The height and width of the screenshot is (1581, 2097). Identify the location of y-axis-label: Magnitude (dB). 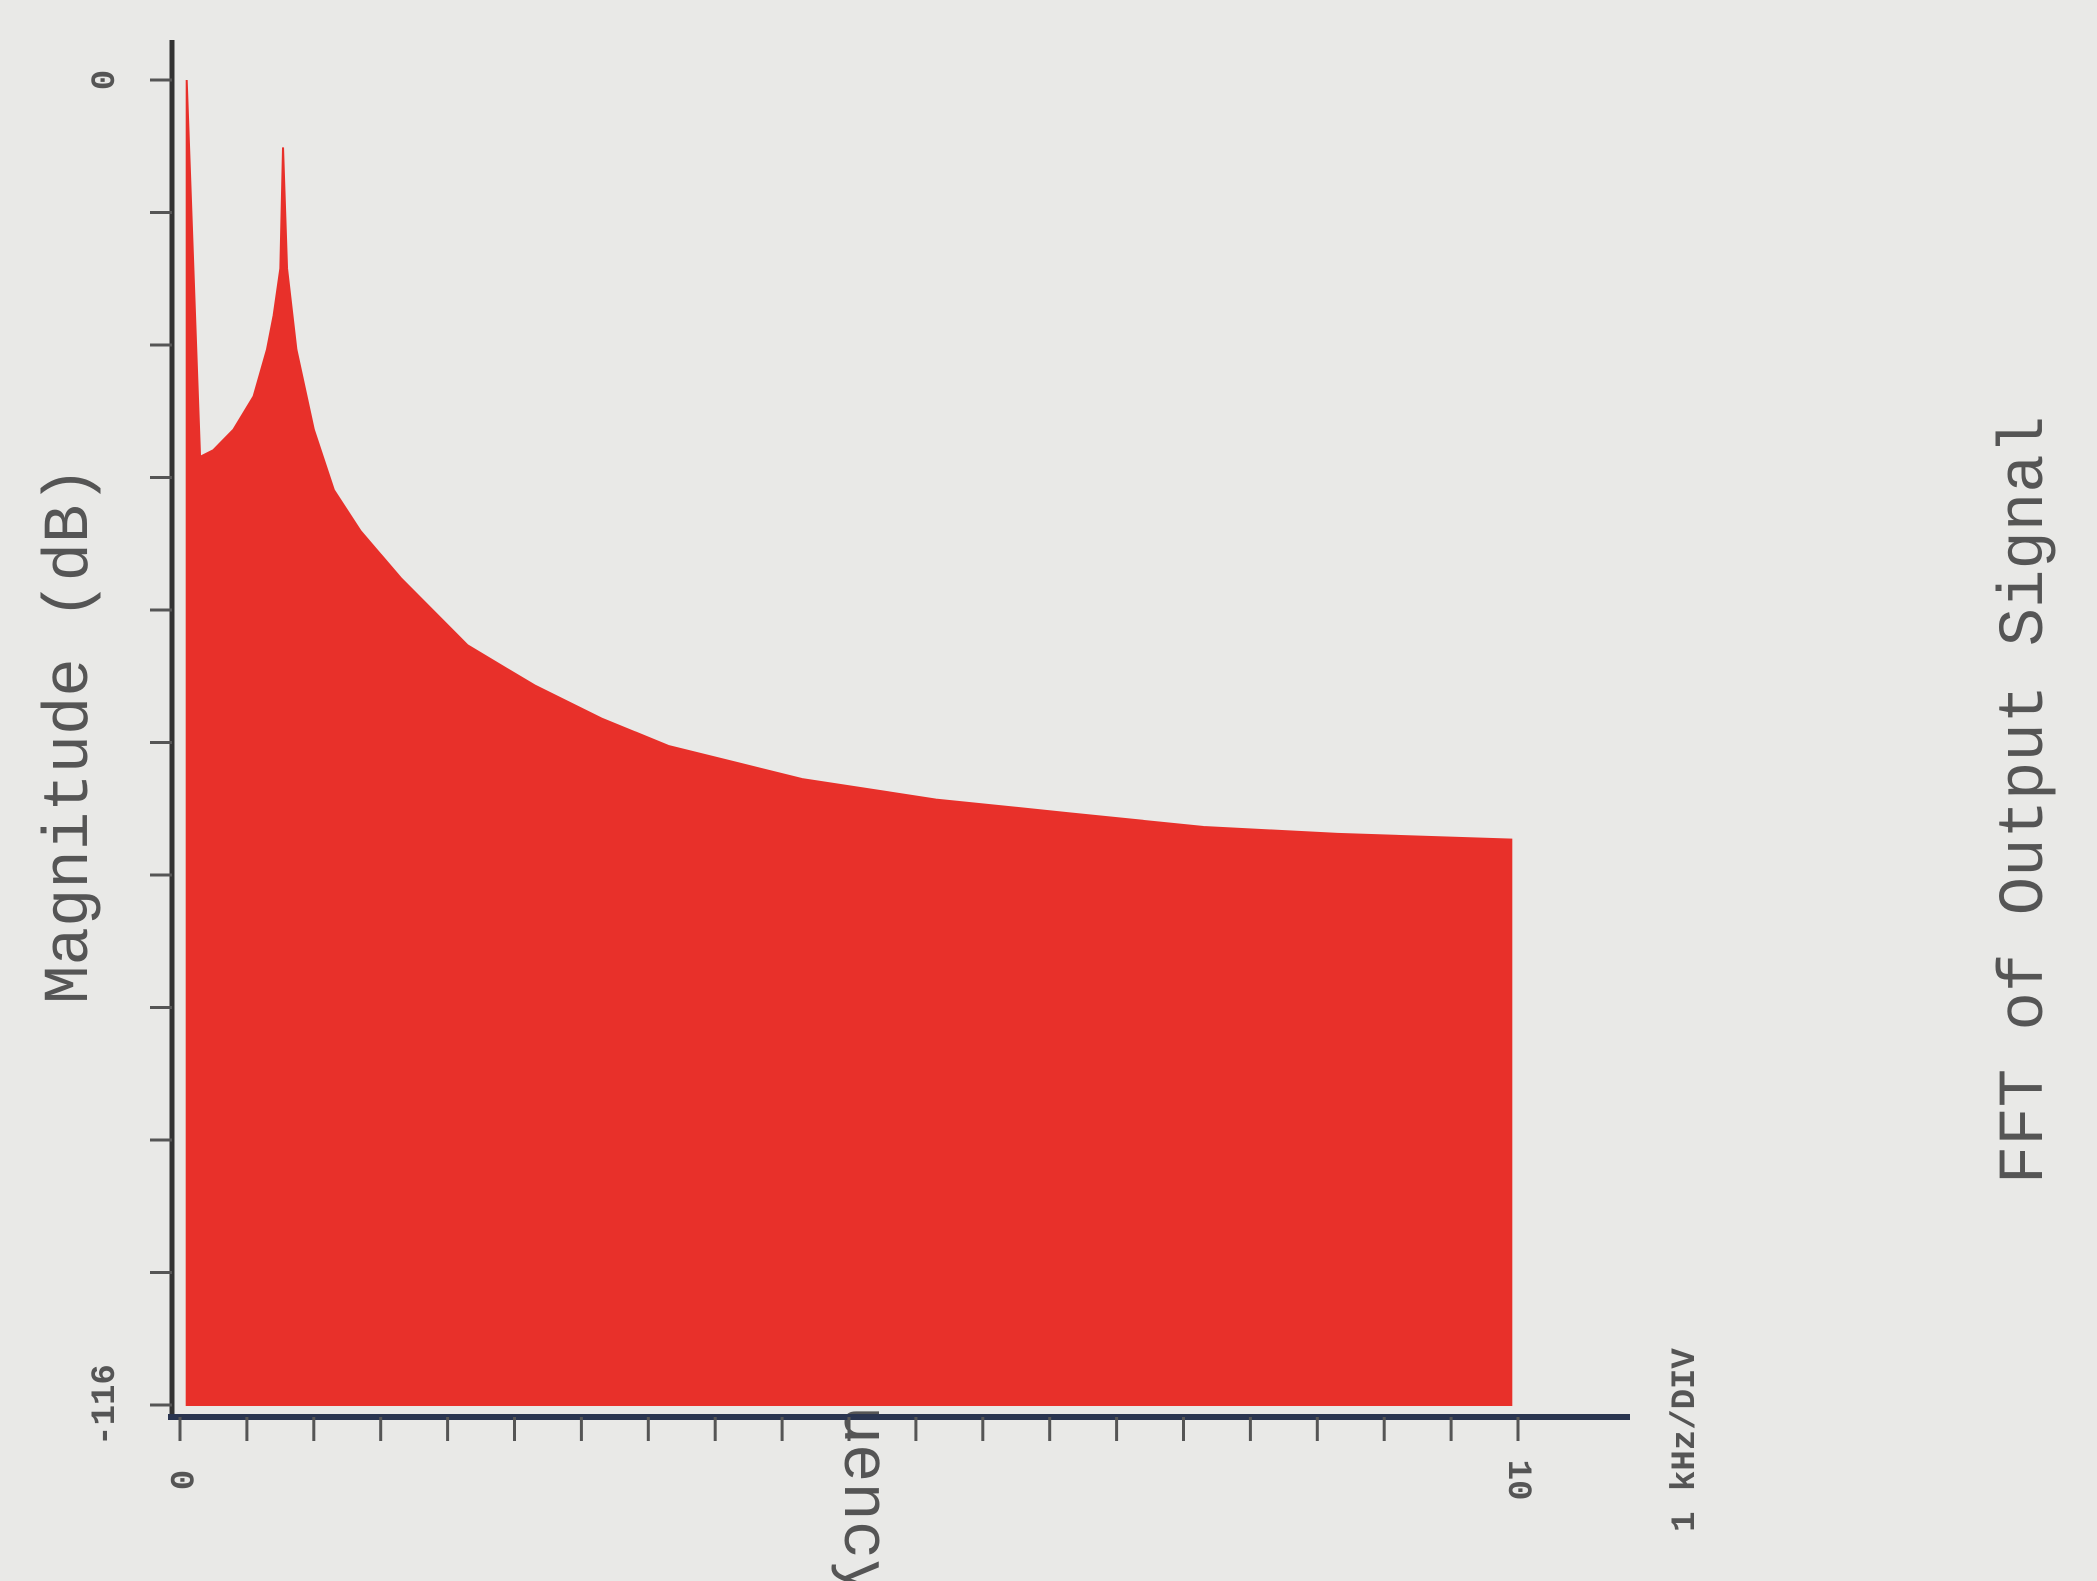
(71, 735).